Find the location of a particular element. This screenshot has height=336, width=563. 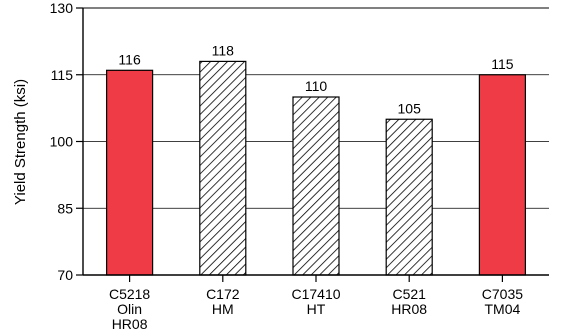

x-category-label-line: HM is located at coordinates (223, 309).